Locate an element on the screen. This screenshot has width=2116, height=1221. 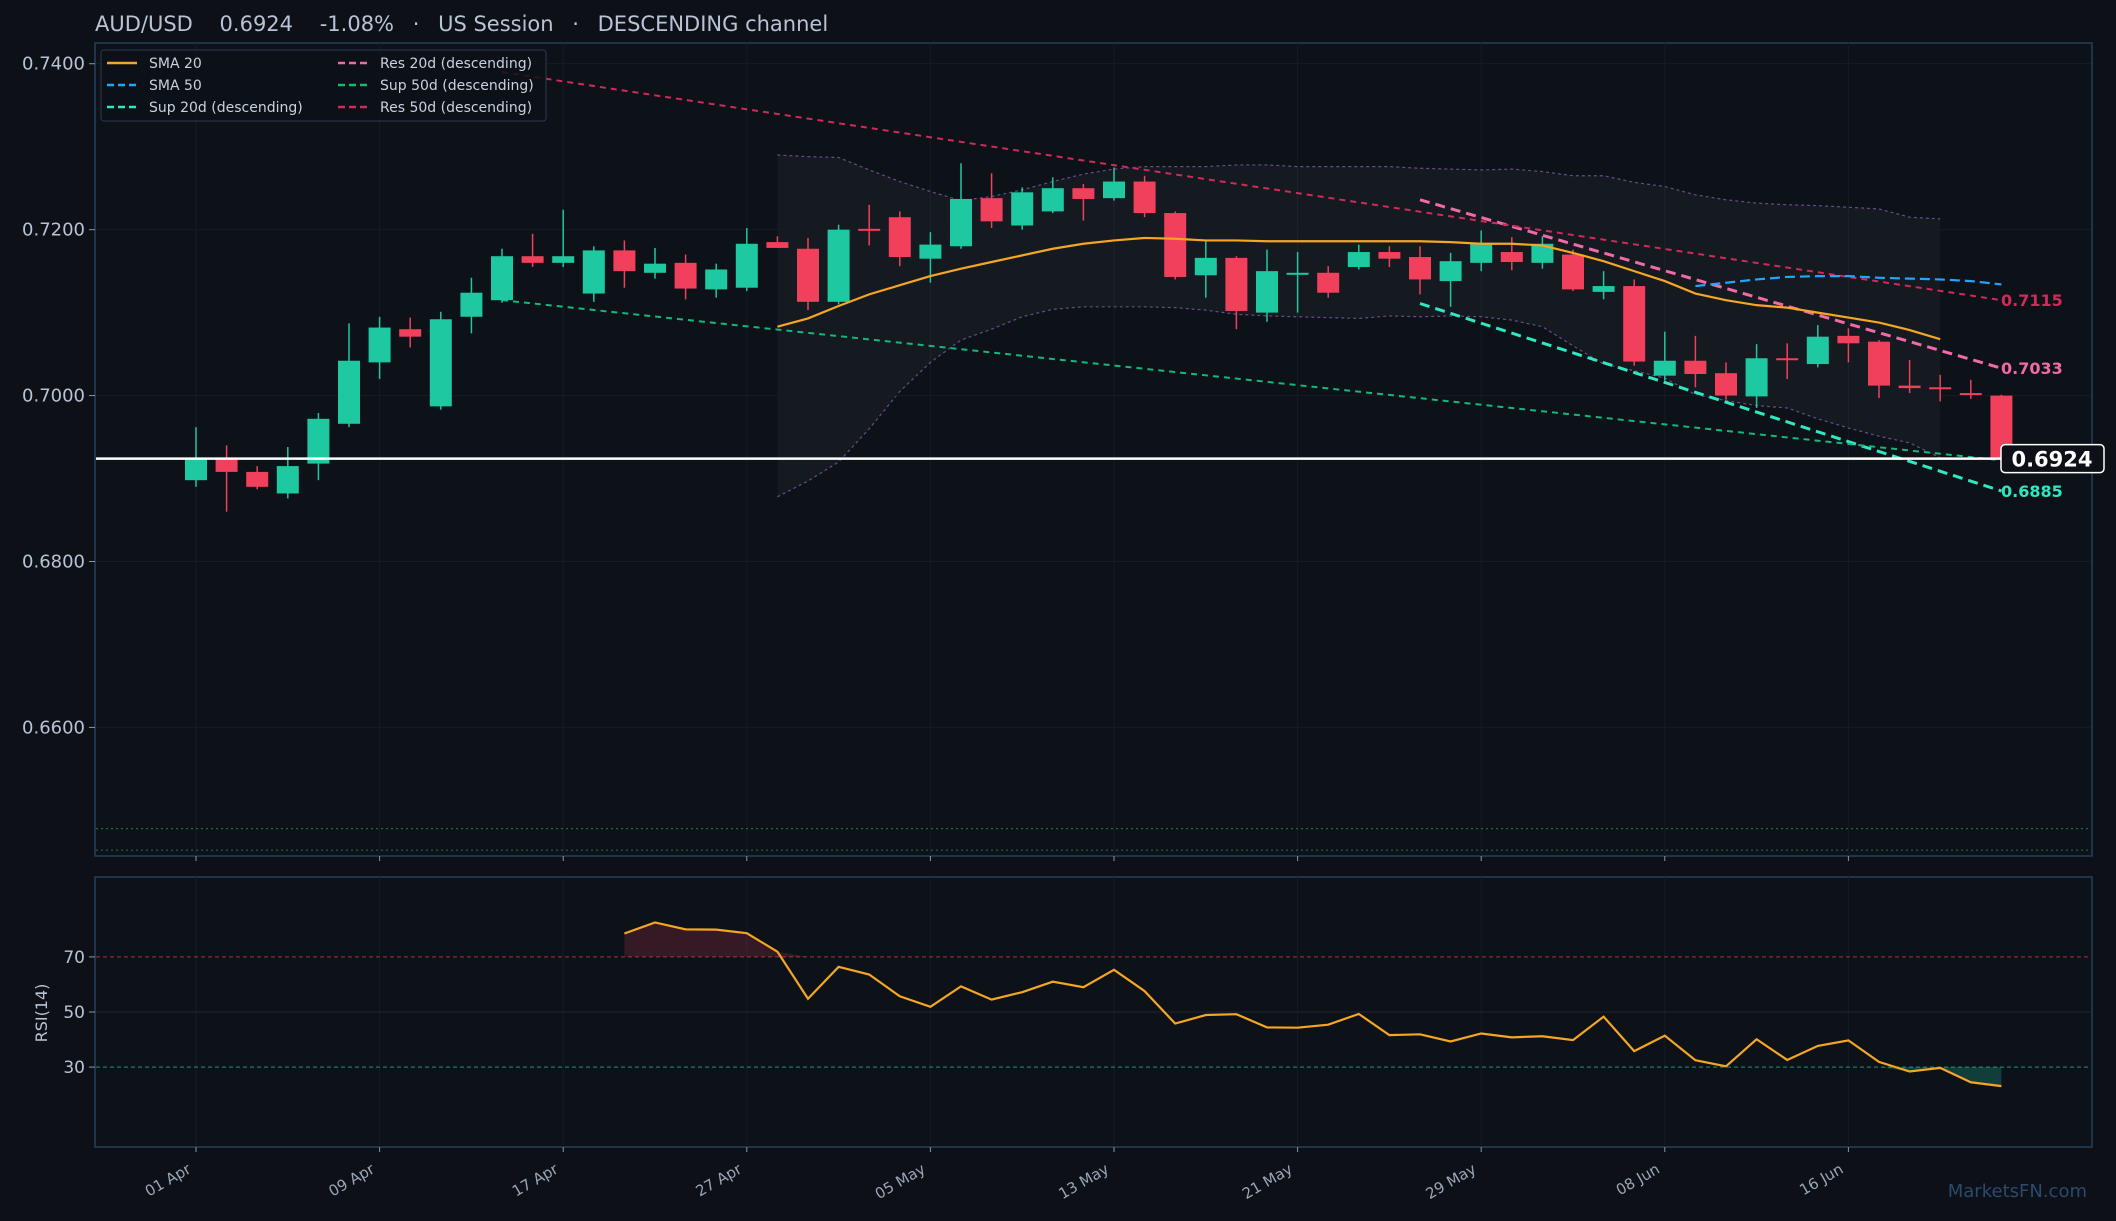
legend-label: Res 50d (descending) is located at coordinates (456, 108).